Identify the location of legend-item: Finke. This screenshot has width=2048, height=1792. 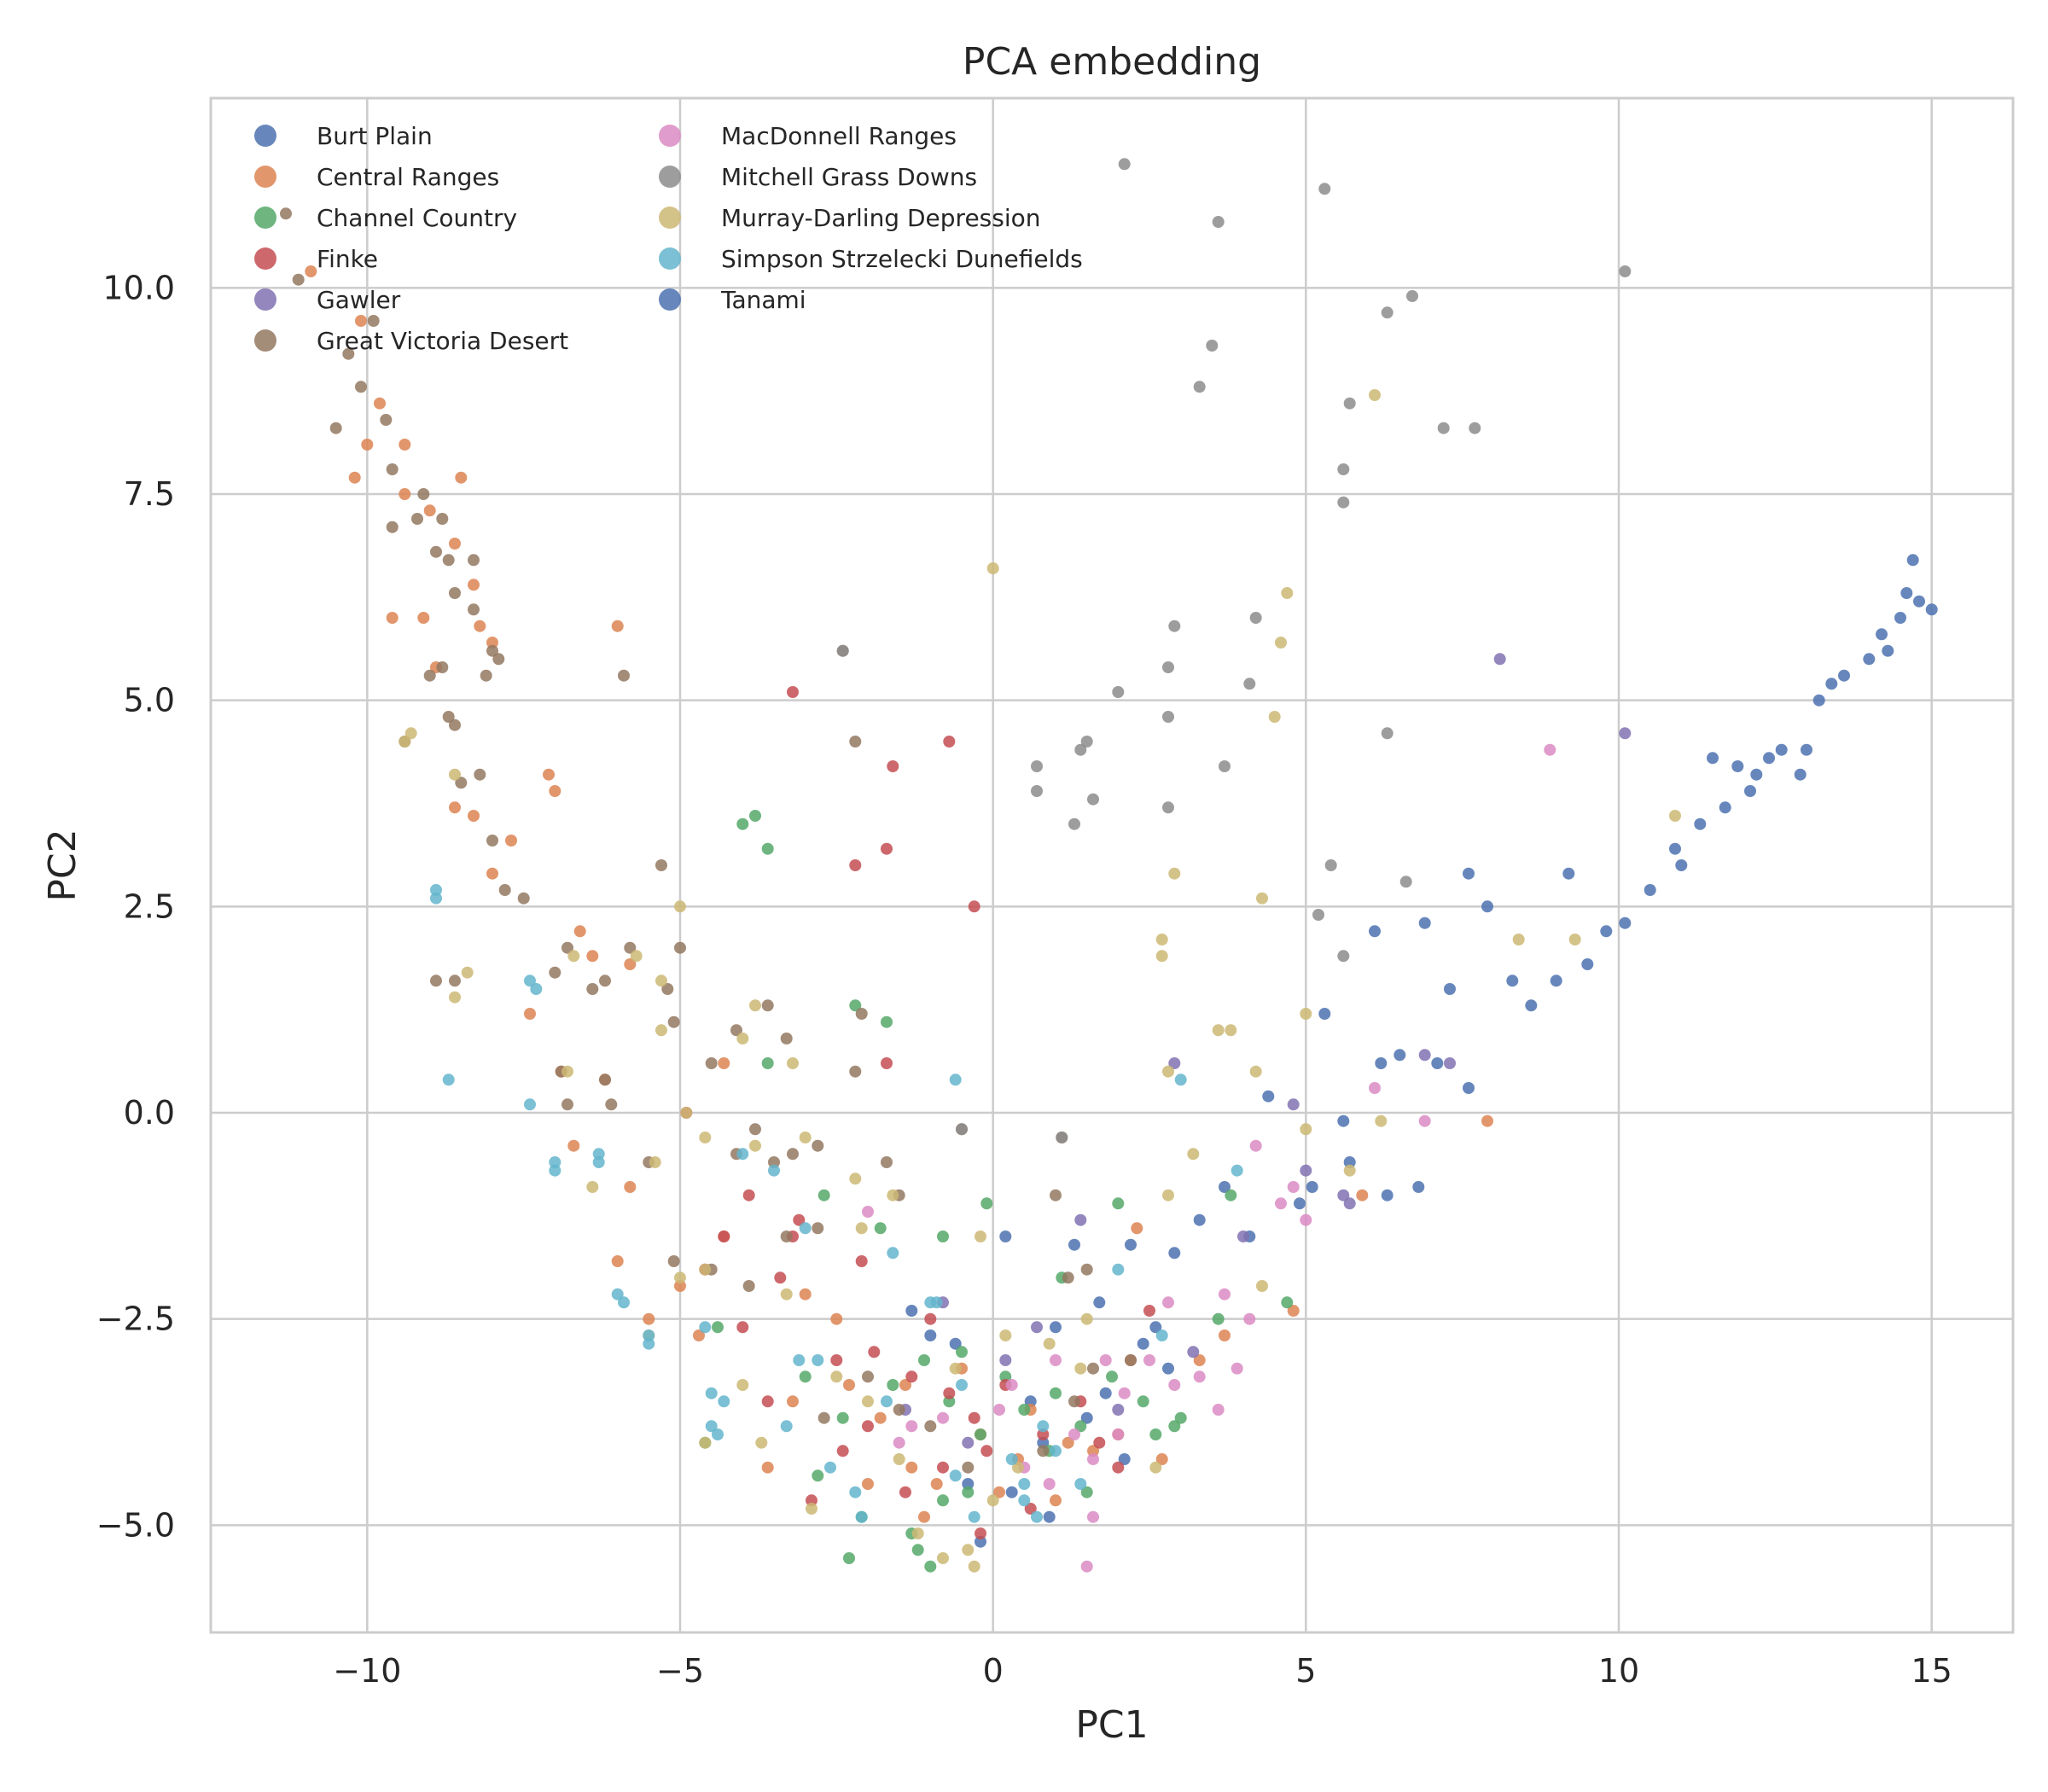
(316, 259).